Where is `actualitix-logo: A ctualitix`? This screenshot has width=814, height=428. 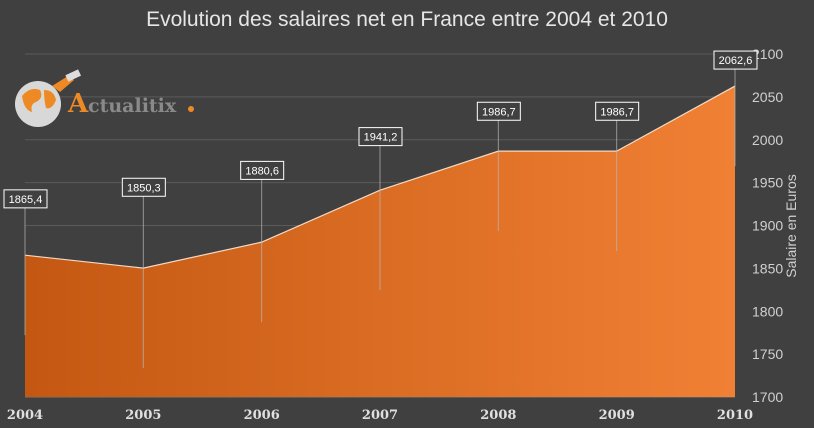 actualitix-logo: A ctualitix is located at coordinates (104, 98).